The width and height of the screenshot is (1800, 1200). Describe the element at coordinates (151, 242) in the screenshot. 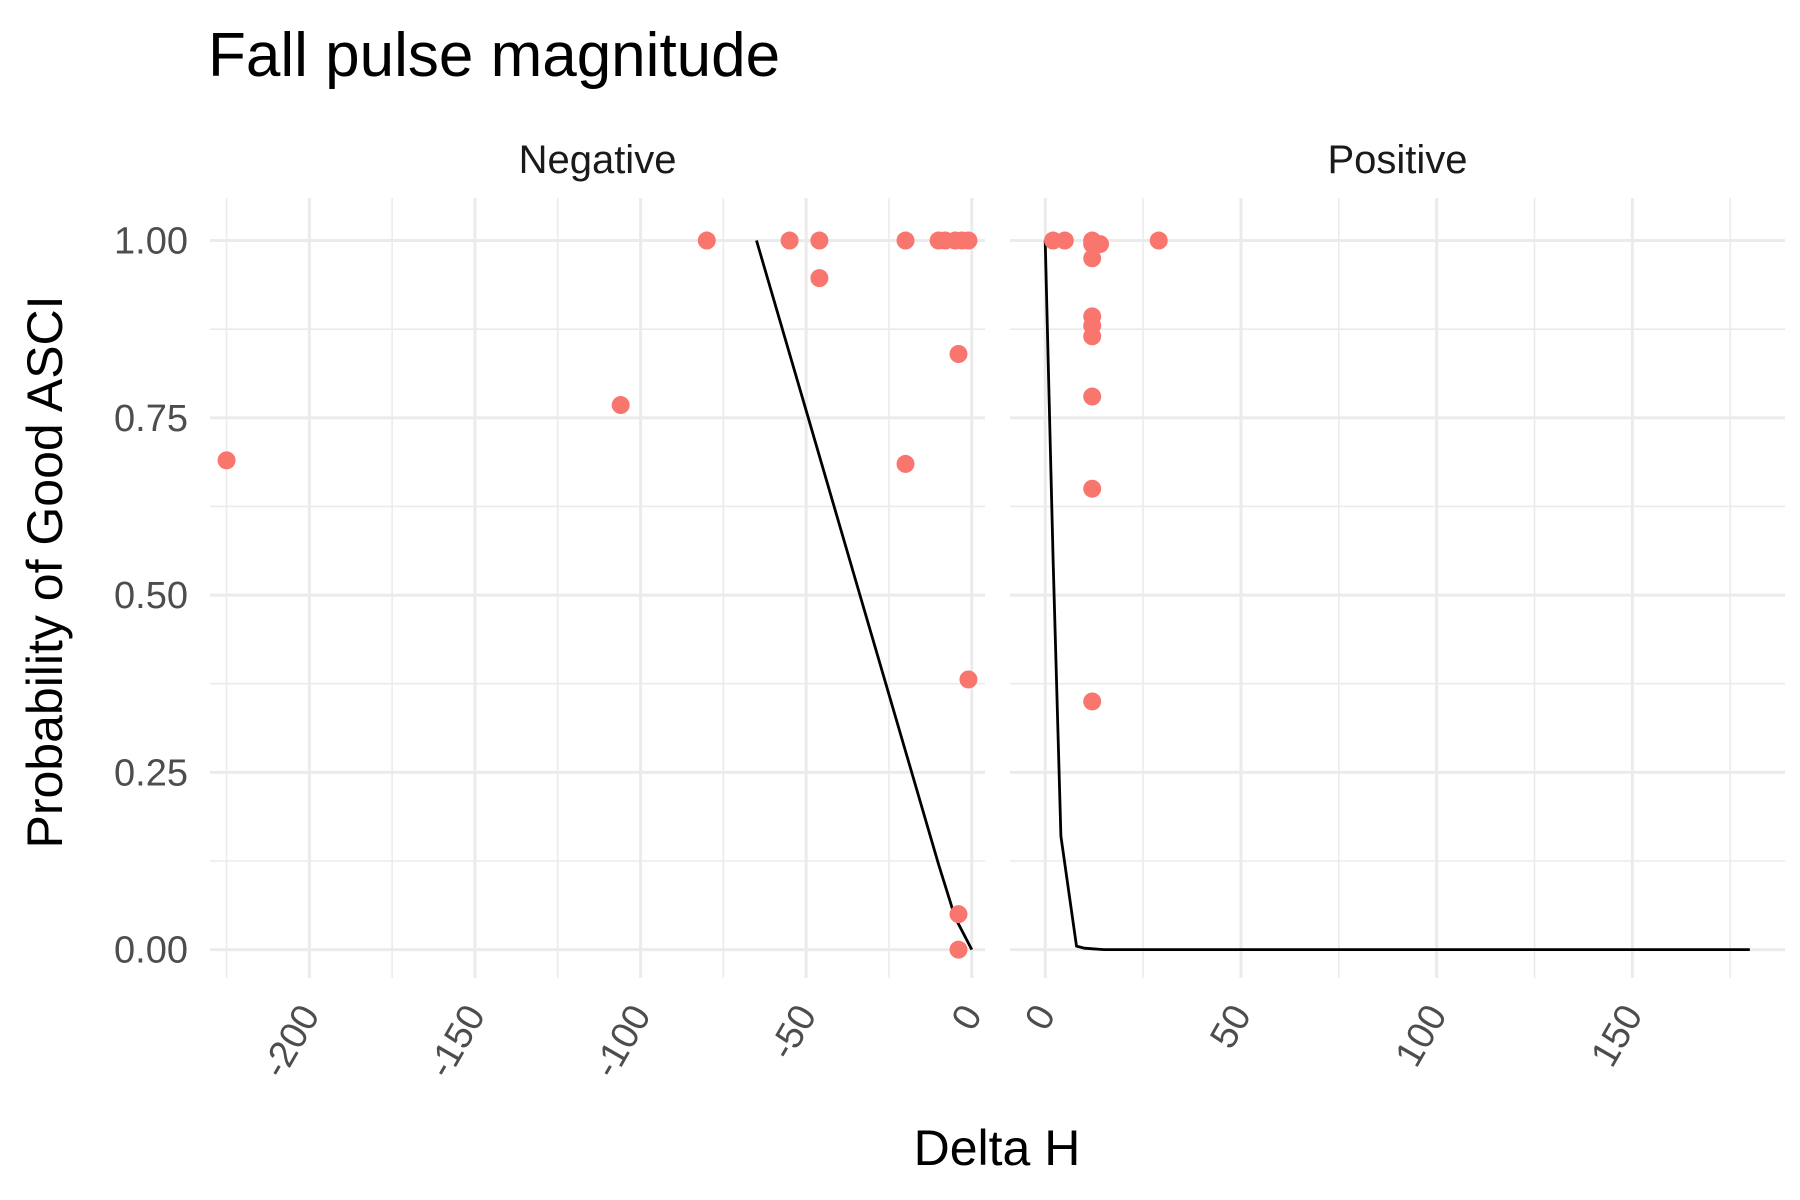

I see `y-tick-label: 1.00` at that location.